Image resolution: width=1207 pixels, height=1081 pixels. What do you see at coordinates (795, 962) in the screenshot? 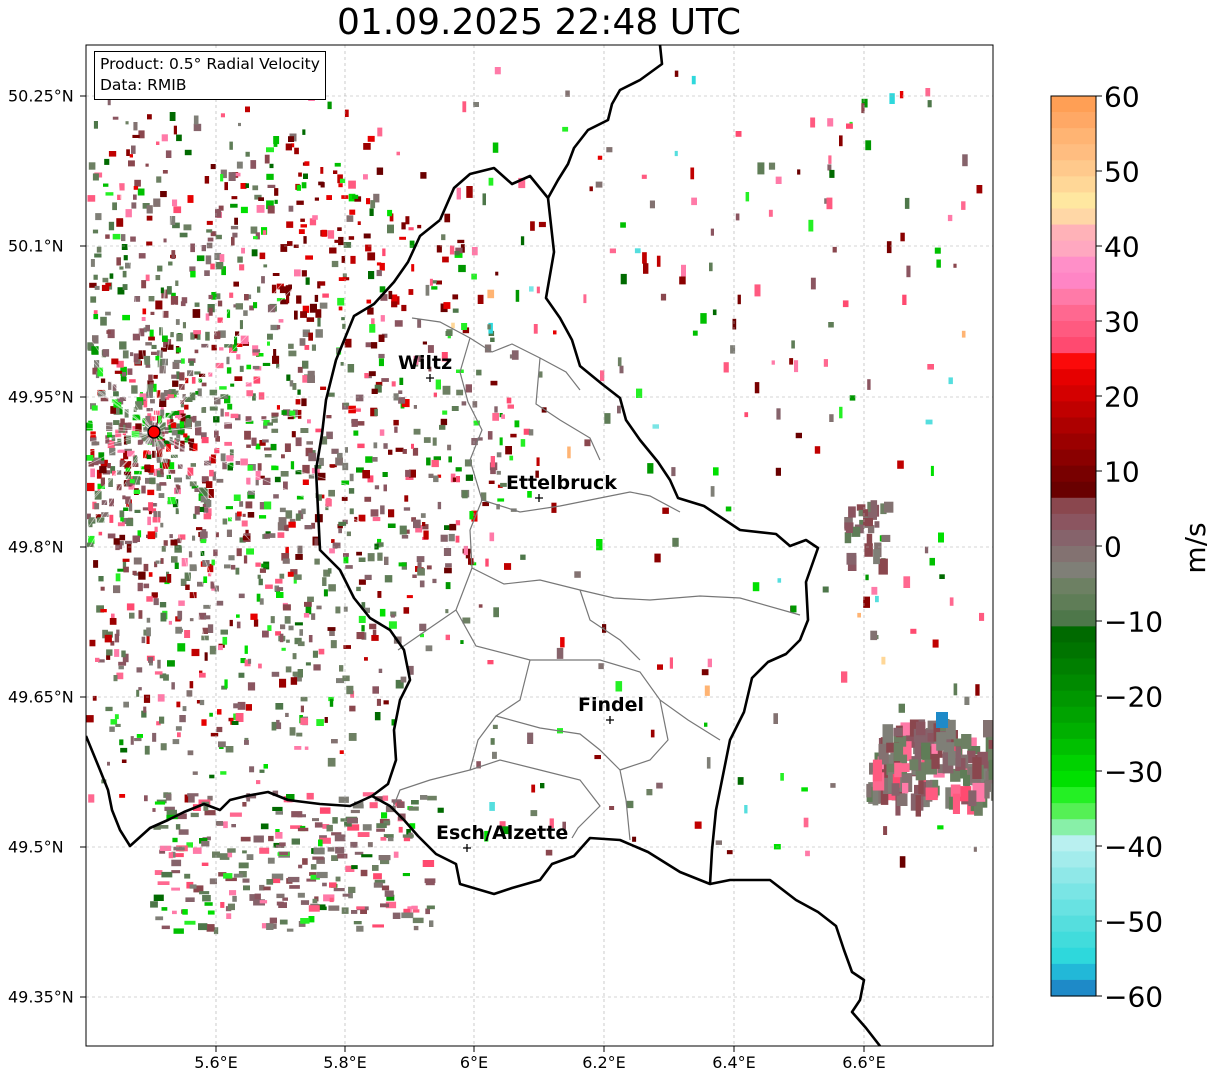
I see `france-border` at bounding box center [795, 962].